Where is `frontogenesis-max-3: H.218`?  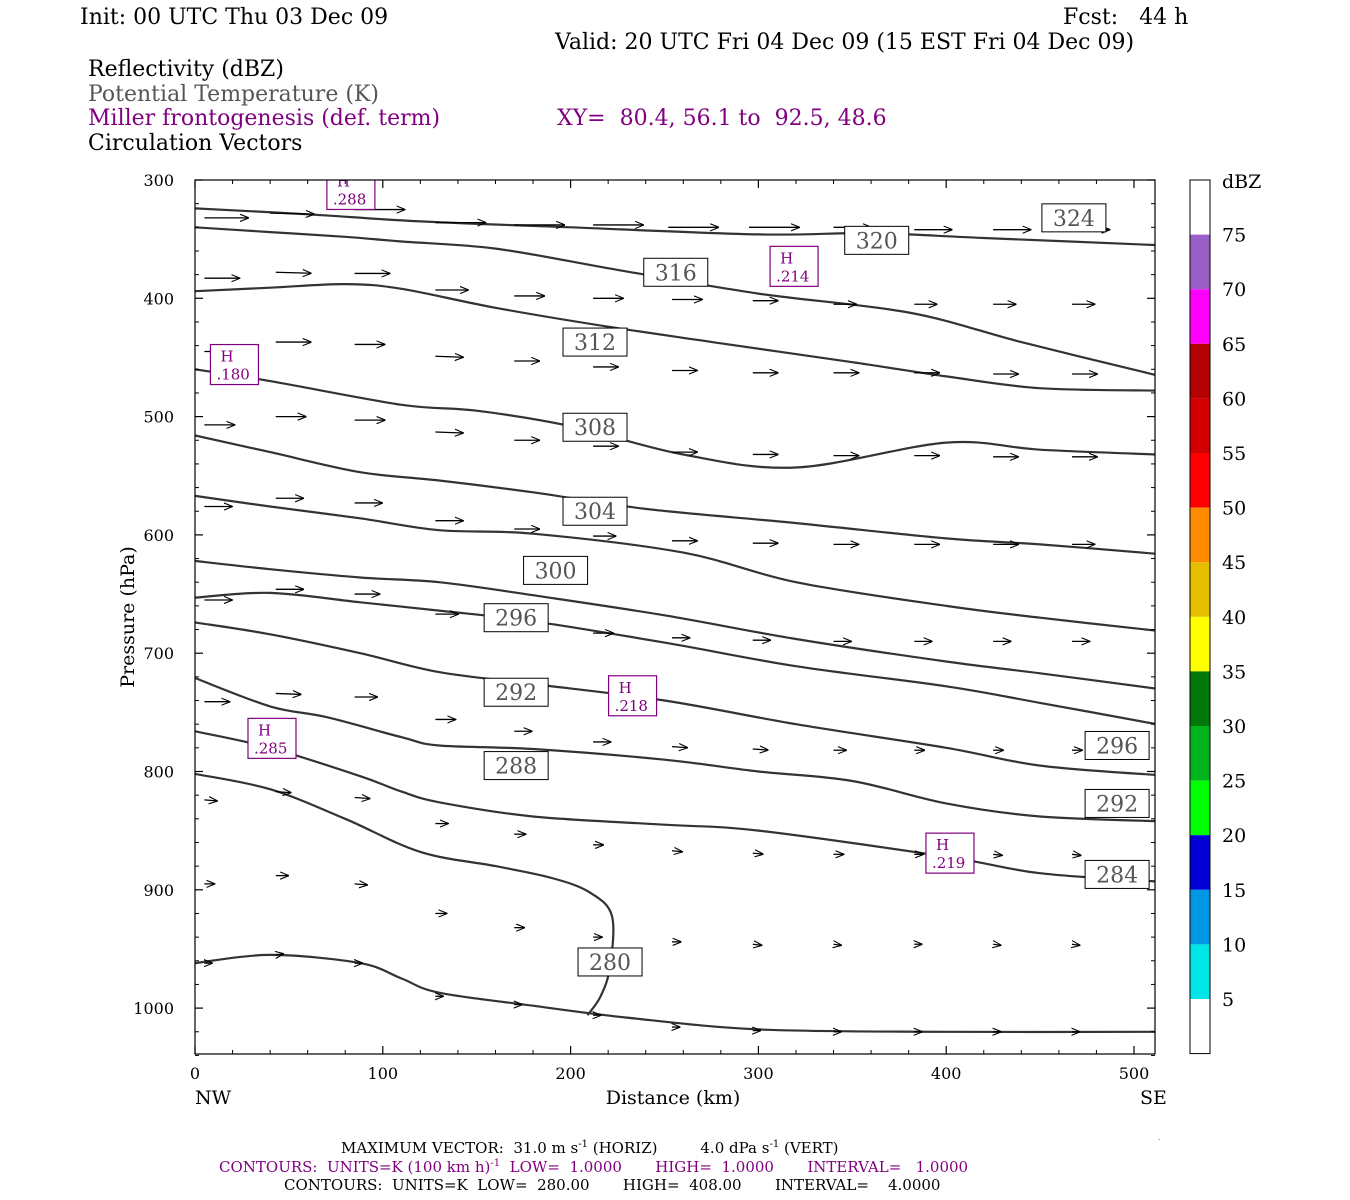
frontogenesis-max-3: H.218 is located at coordinates (632, 696).